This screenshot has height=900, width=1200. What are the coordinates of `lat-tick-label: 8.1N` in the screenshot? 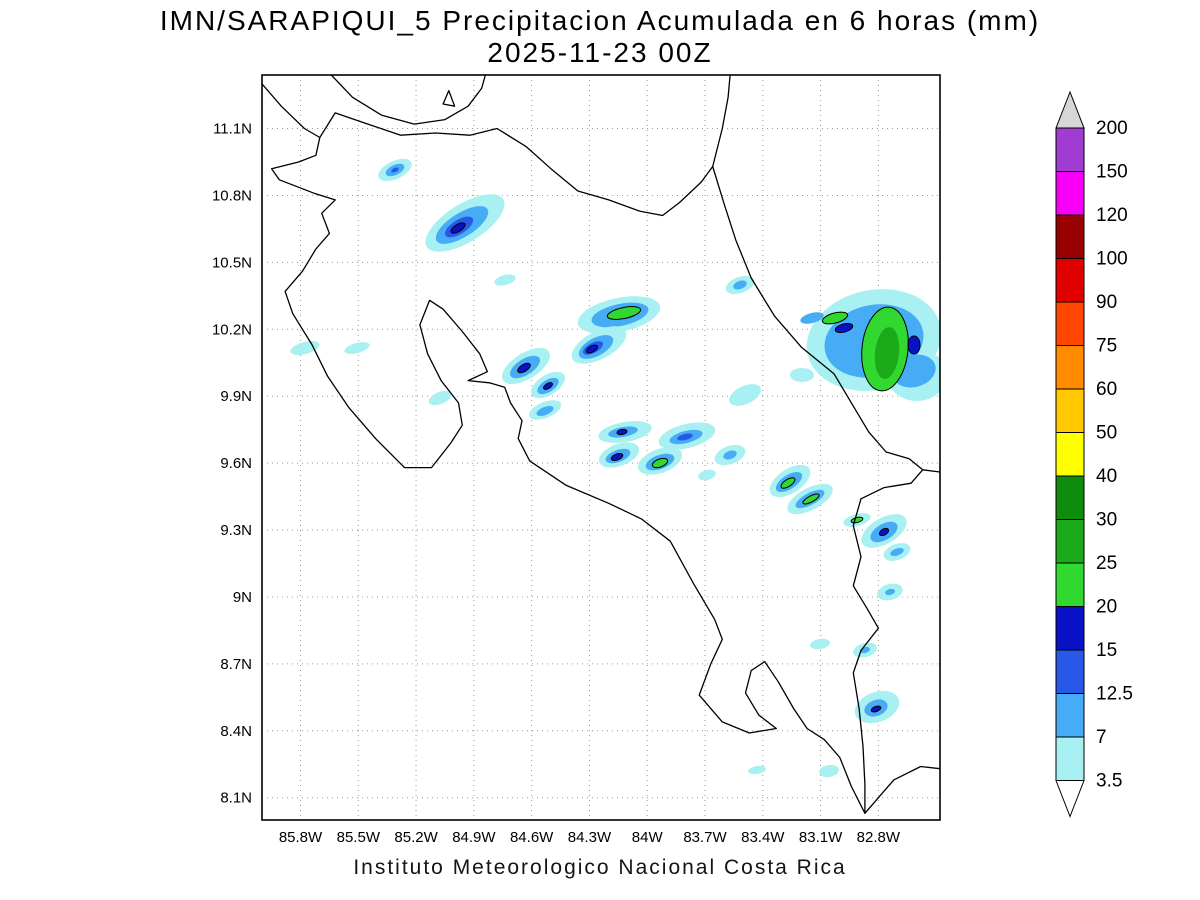 It's located at (236, 798).